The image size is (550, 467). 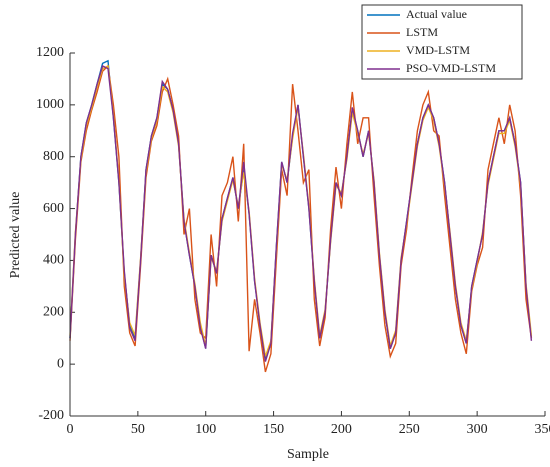 I want to click on x-tick-label: 100, so click(x=205, y=429).